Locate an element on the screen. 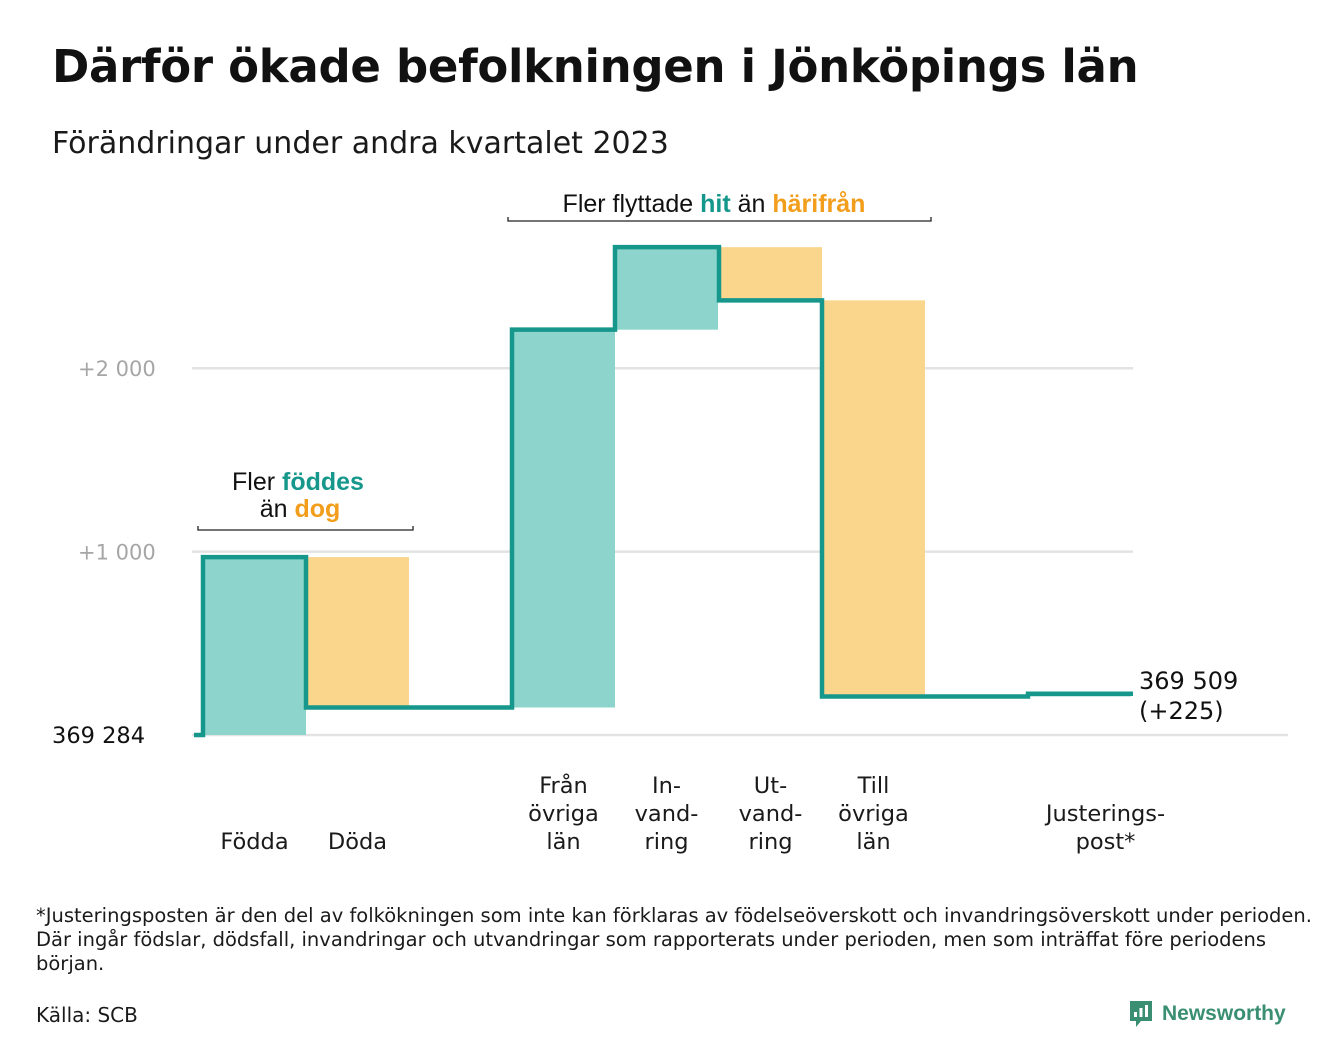  annotation-highlight-decrease: dog is located at coordinates (317, 509).